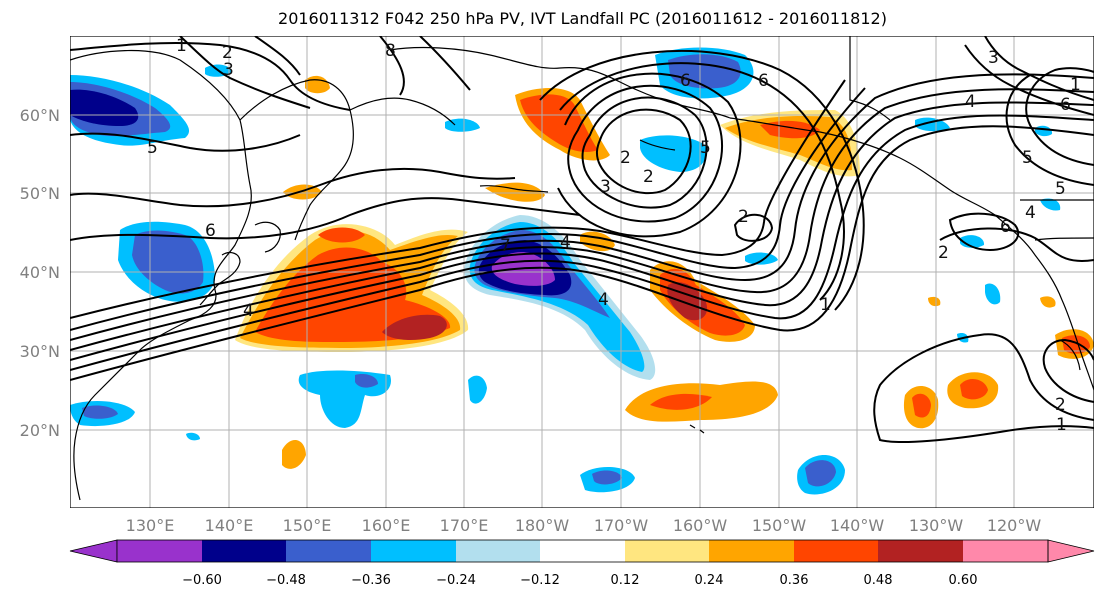  Describe the element at coordinates (307, 525) in the screenshot. I see `lon-label: 150°E` at that location.